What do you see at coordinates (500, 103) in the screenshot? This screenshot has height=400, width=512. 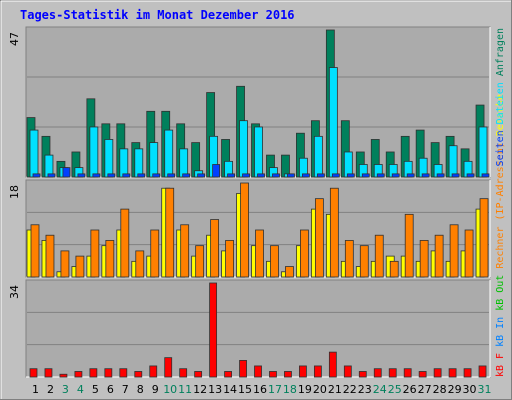 I see `legend-entry: Dateien` at bounding box center [500, 103].